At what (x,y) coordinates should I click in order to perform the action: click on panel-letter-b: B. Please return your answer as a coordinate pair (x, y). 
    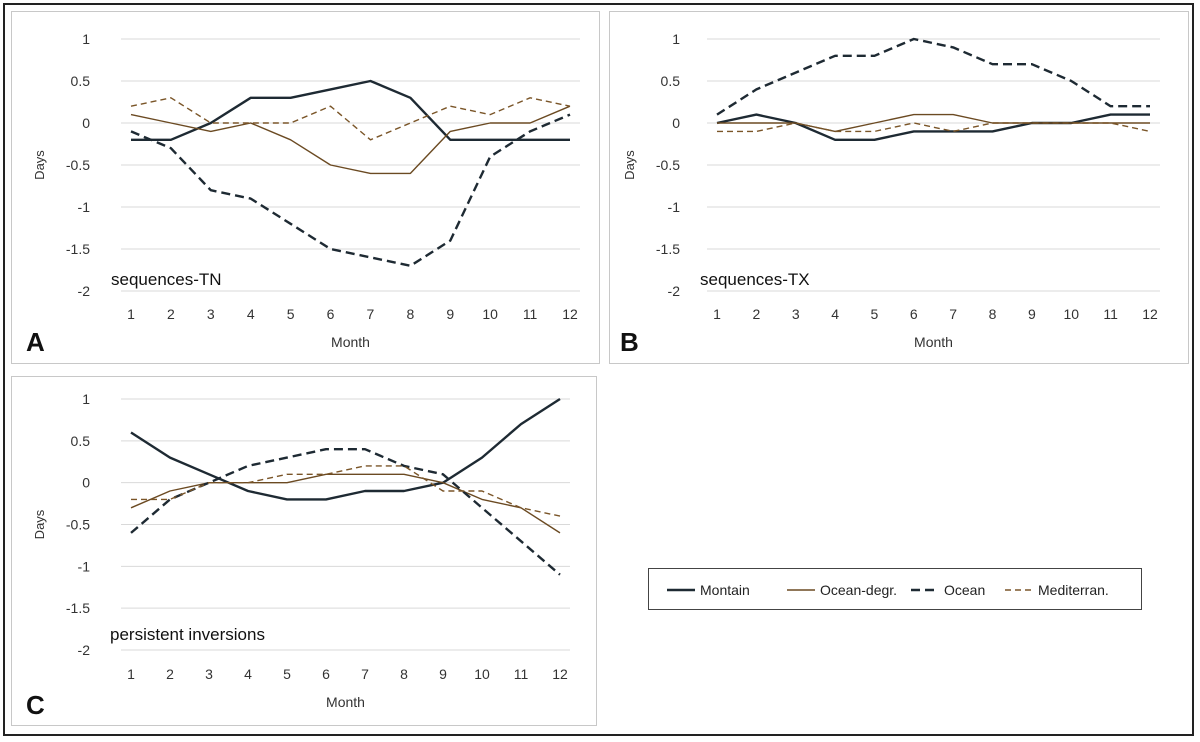
    Looking at the image, I should click on (629, 342).